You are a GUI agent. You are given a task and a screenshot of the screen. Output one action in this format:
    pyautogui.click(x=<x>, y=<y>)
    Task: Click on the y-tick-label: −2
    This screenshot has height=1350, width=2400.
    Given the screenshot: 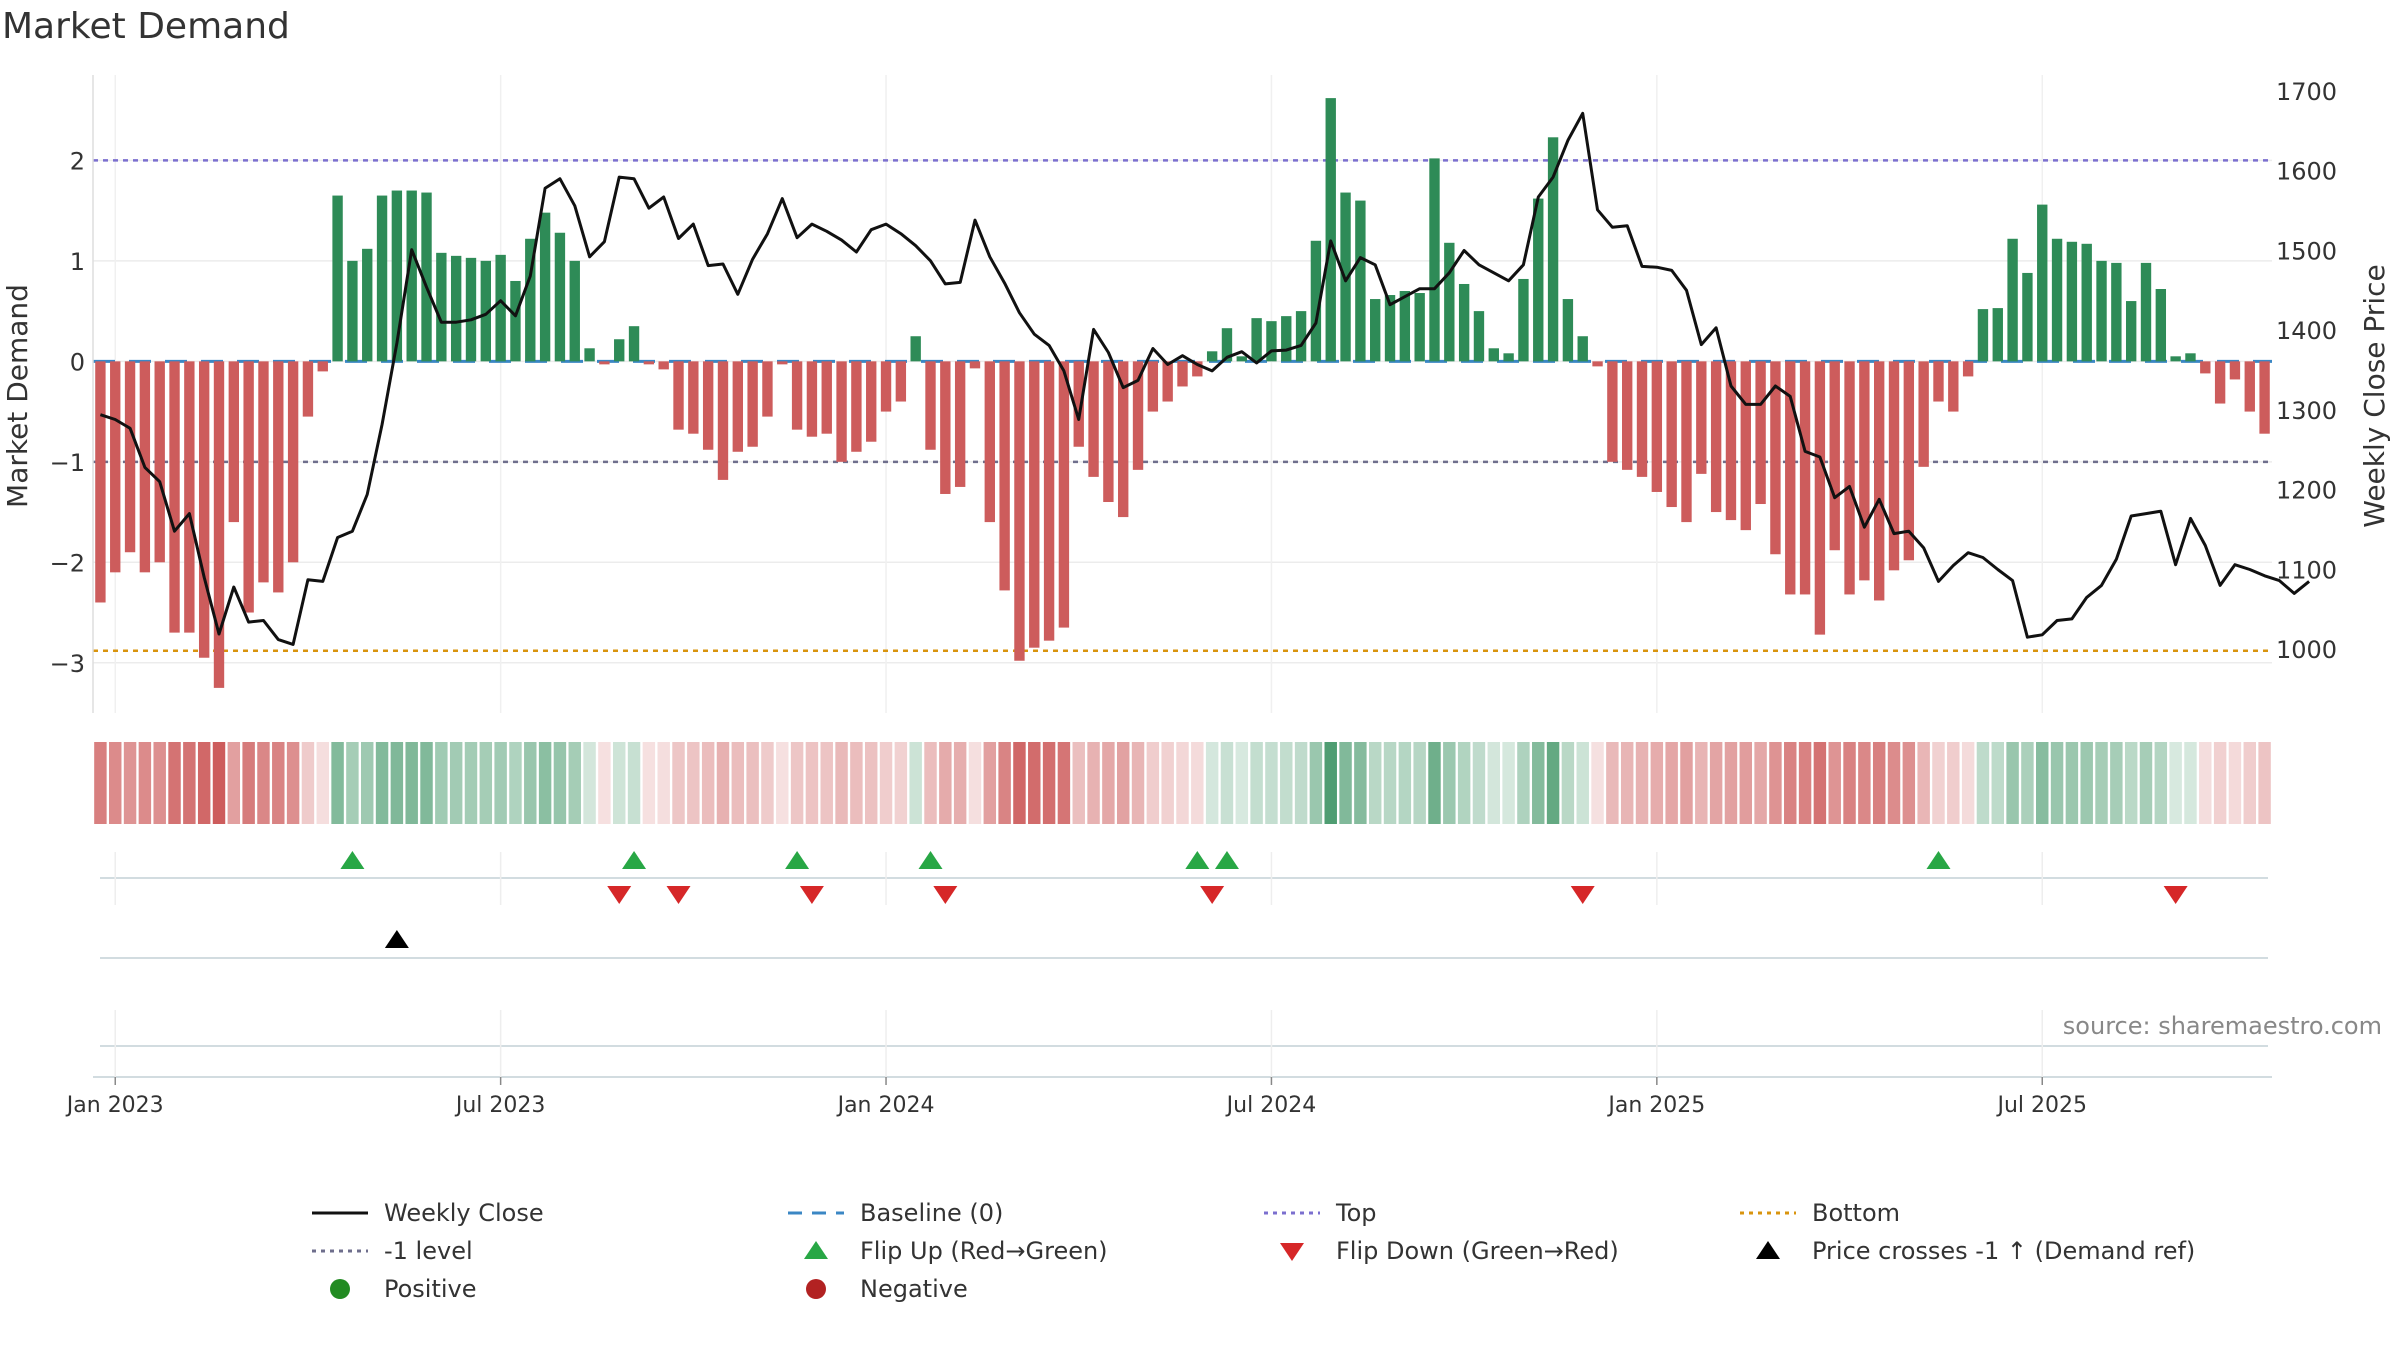 What is the action you would take?
    pyautogui.click(x=67, y=563)
    